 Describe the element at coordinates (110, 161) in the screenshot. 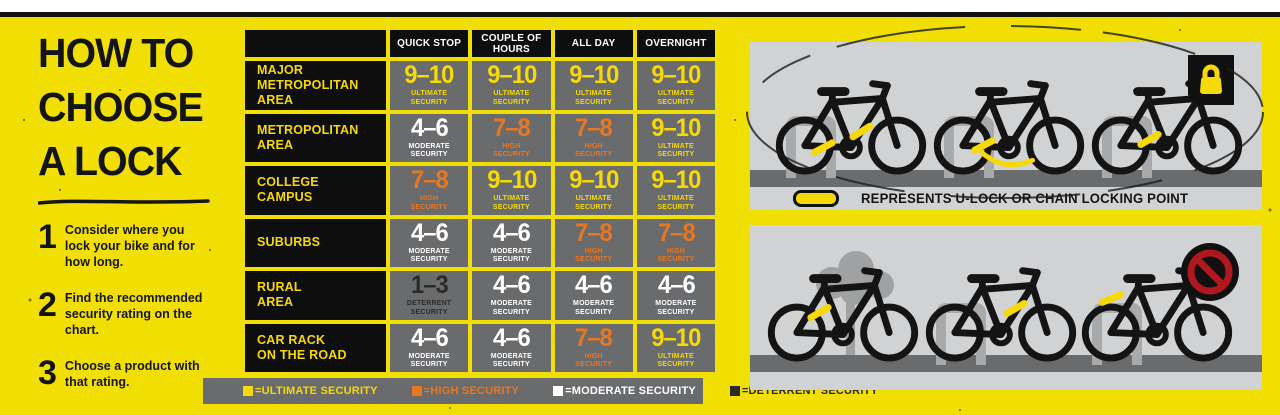

I see `title-line-3: A LOCK` at that location.